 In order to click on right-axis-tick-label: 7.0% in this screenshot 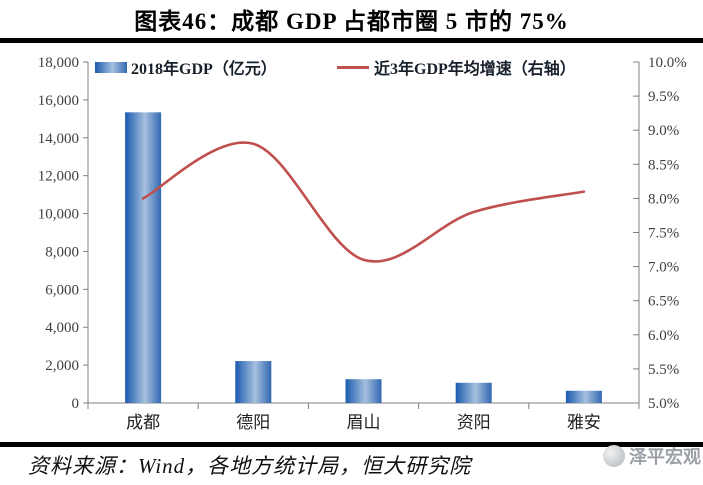, I will do `click(663, 268)`.